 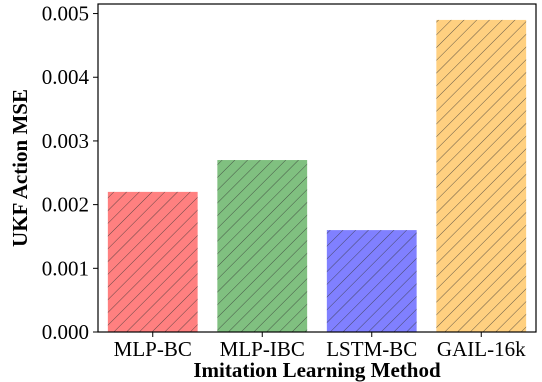 I want to click on x-tick-label: LSTM-BC, so click(x=371, y=349).